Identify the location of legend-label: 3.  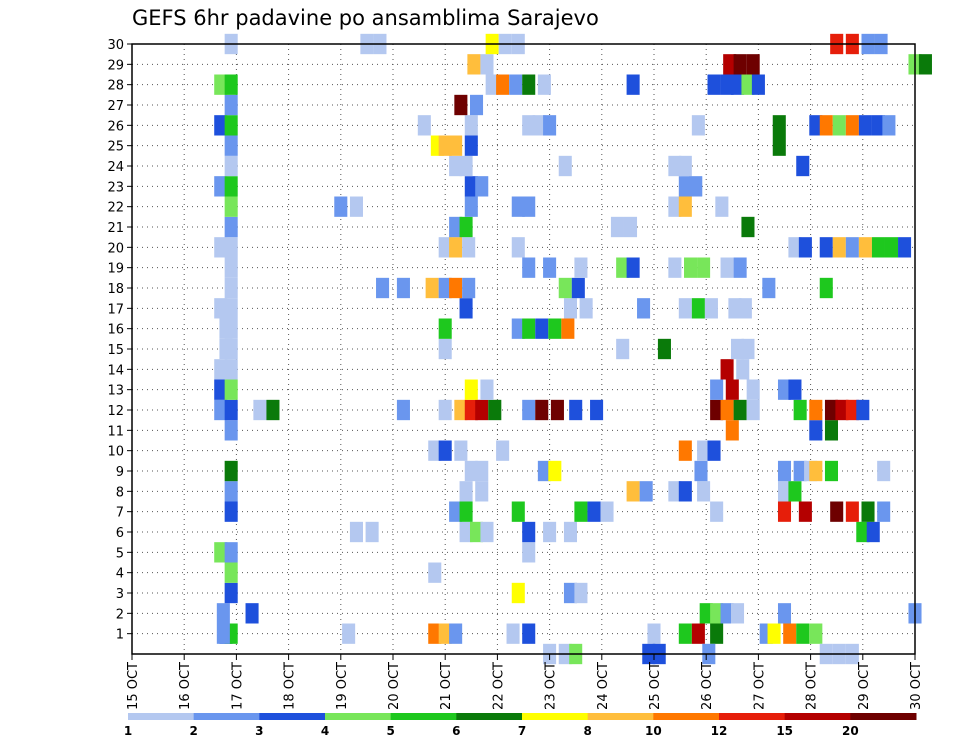
(259, 731).